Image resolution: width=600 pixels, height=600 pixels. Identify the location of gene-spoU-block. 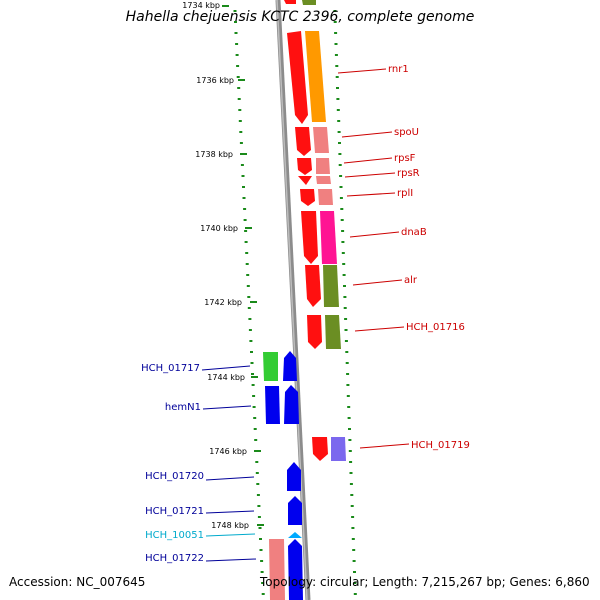
(303, 141).